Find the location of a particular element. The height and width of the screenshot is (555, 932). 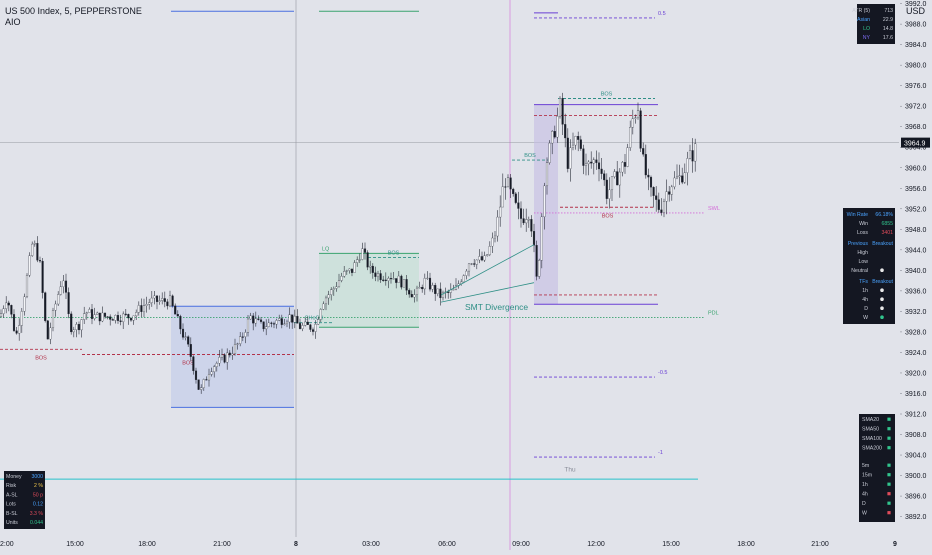

money-row-value: 3.3 % is located at coordinates (37, 514).